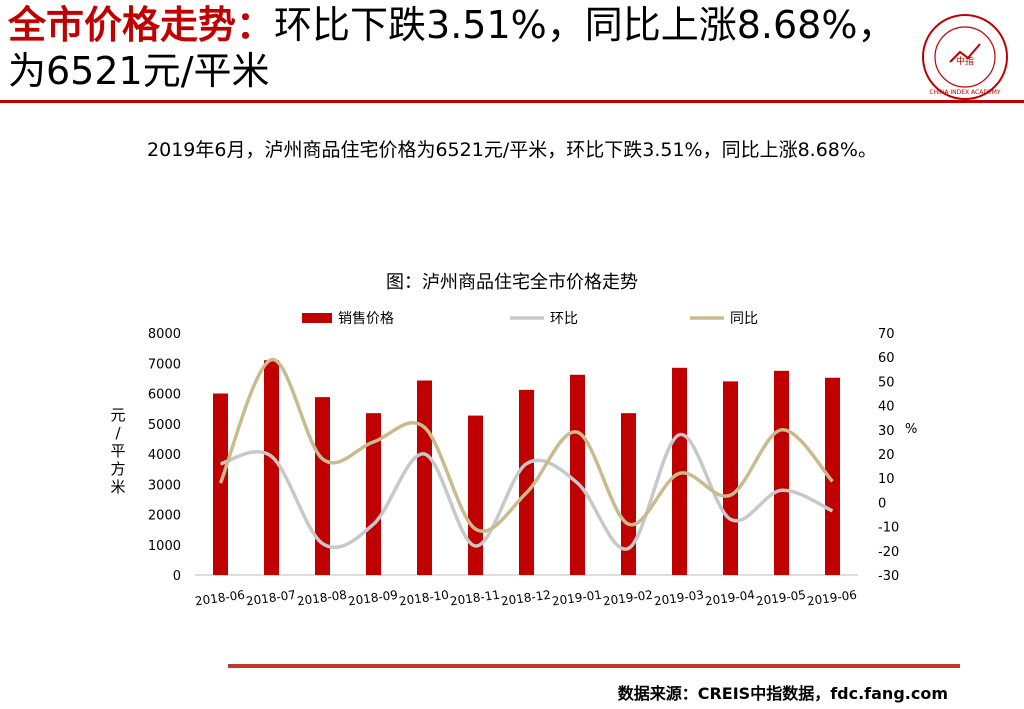 The width and height of the screenshot is (1024, 709). Describe the element at coordinates (164, 485) in the screenshot. I see `left-tick-label: 3000` at that location.